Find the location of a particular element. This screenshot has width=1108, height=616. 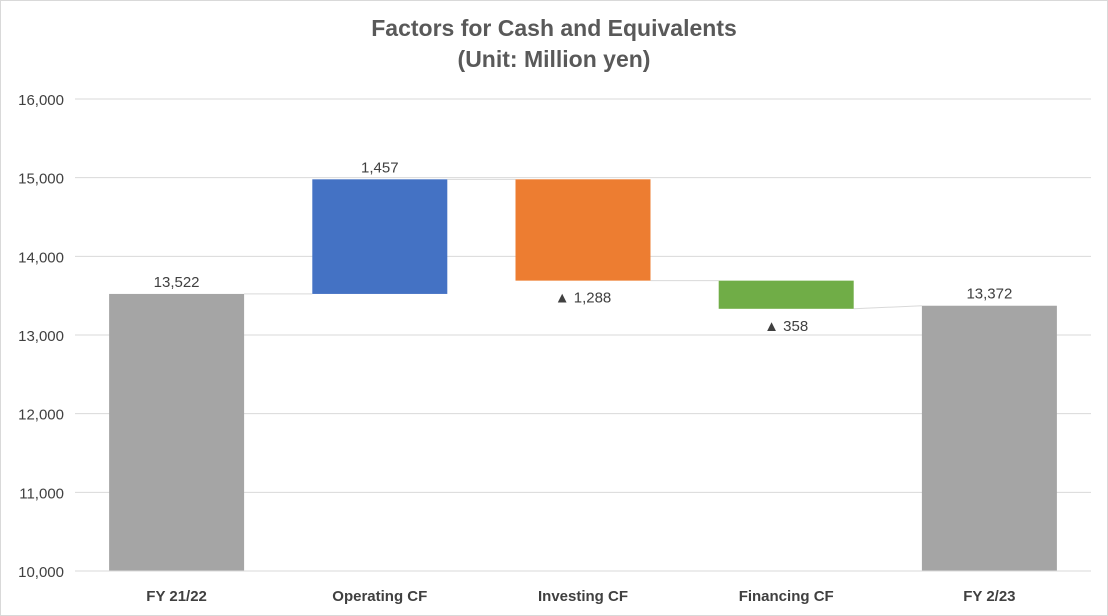

y-tick-label: 10,000 is located at coordinates (41, 572).